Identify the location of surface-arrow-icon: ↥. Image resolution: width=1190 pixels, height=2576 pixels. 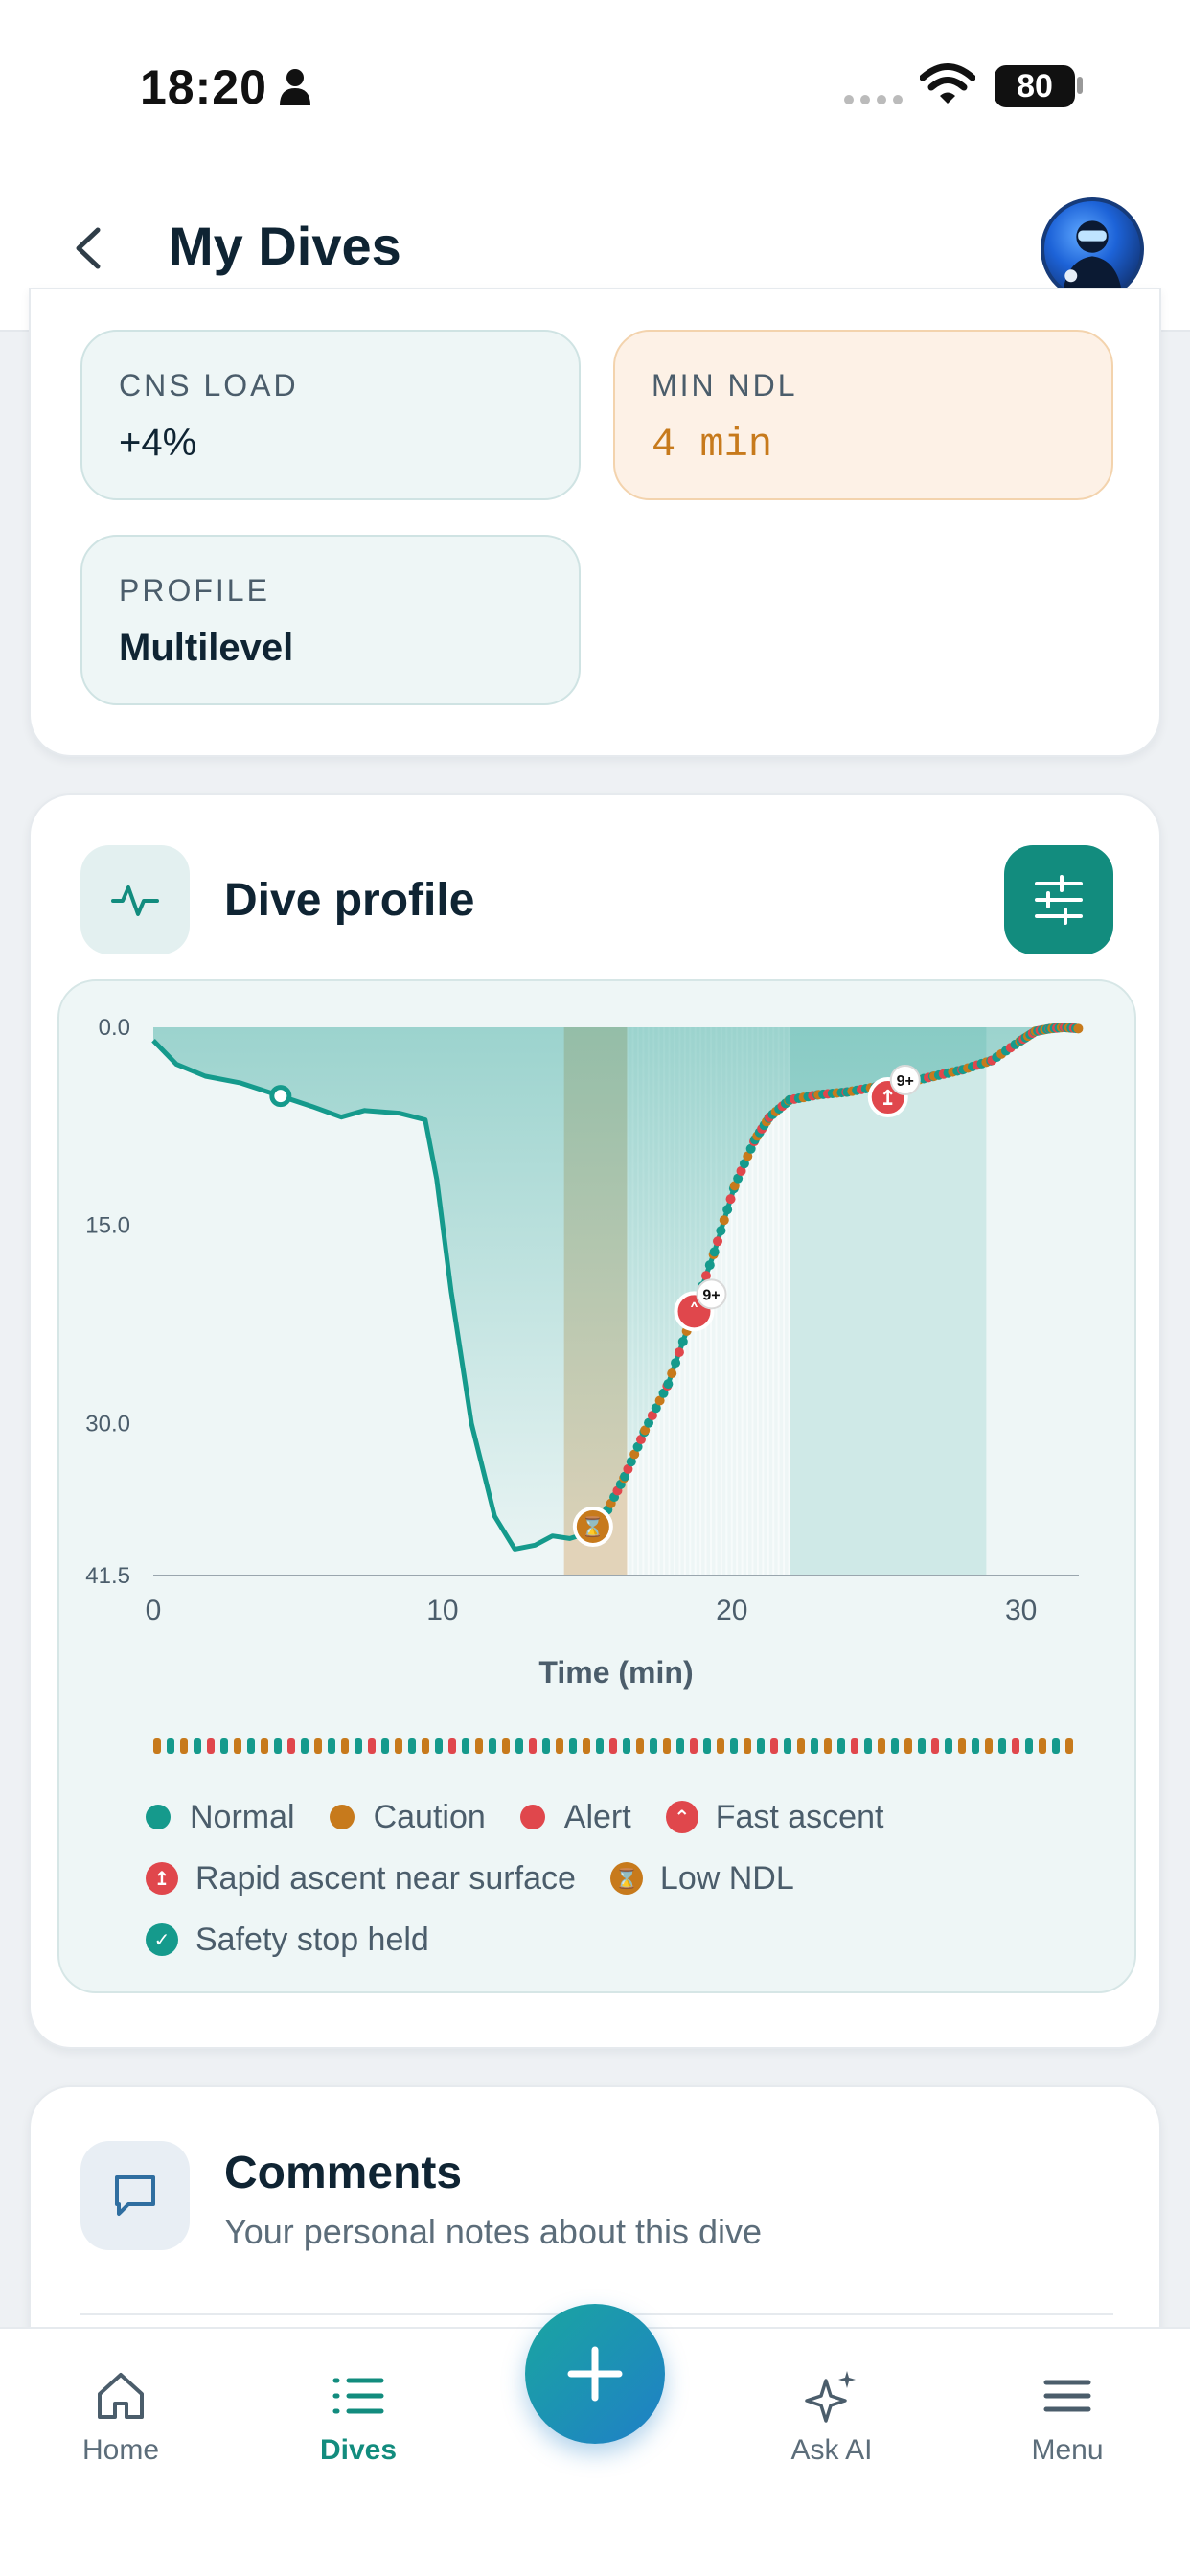
(889, 1099).